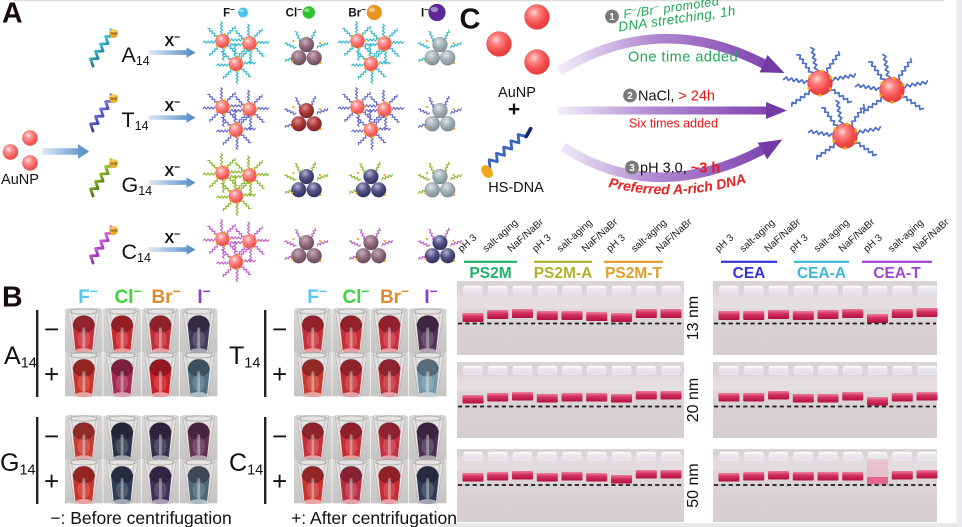 Image resolution: width=962 pixels, height=527 pixels. What do you see at coordinates (683, 58) in the screenshot?
I see `svg-text: One time added` at bounding box center [683, 58].